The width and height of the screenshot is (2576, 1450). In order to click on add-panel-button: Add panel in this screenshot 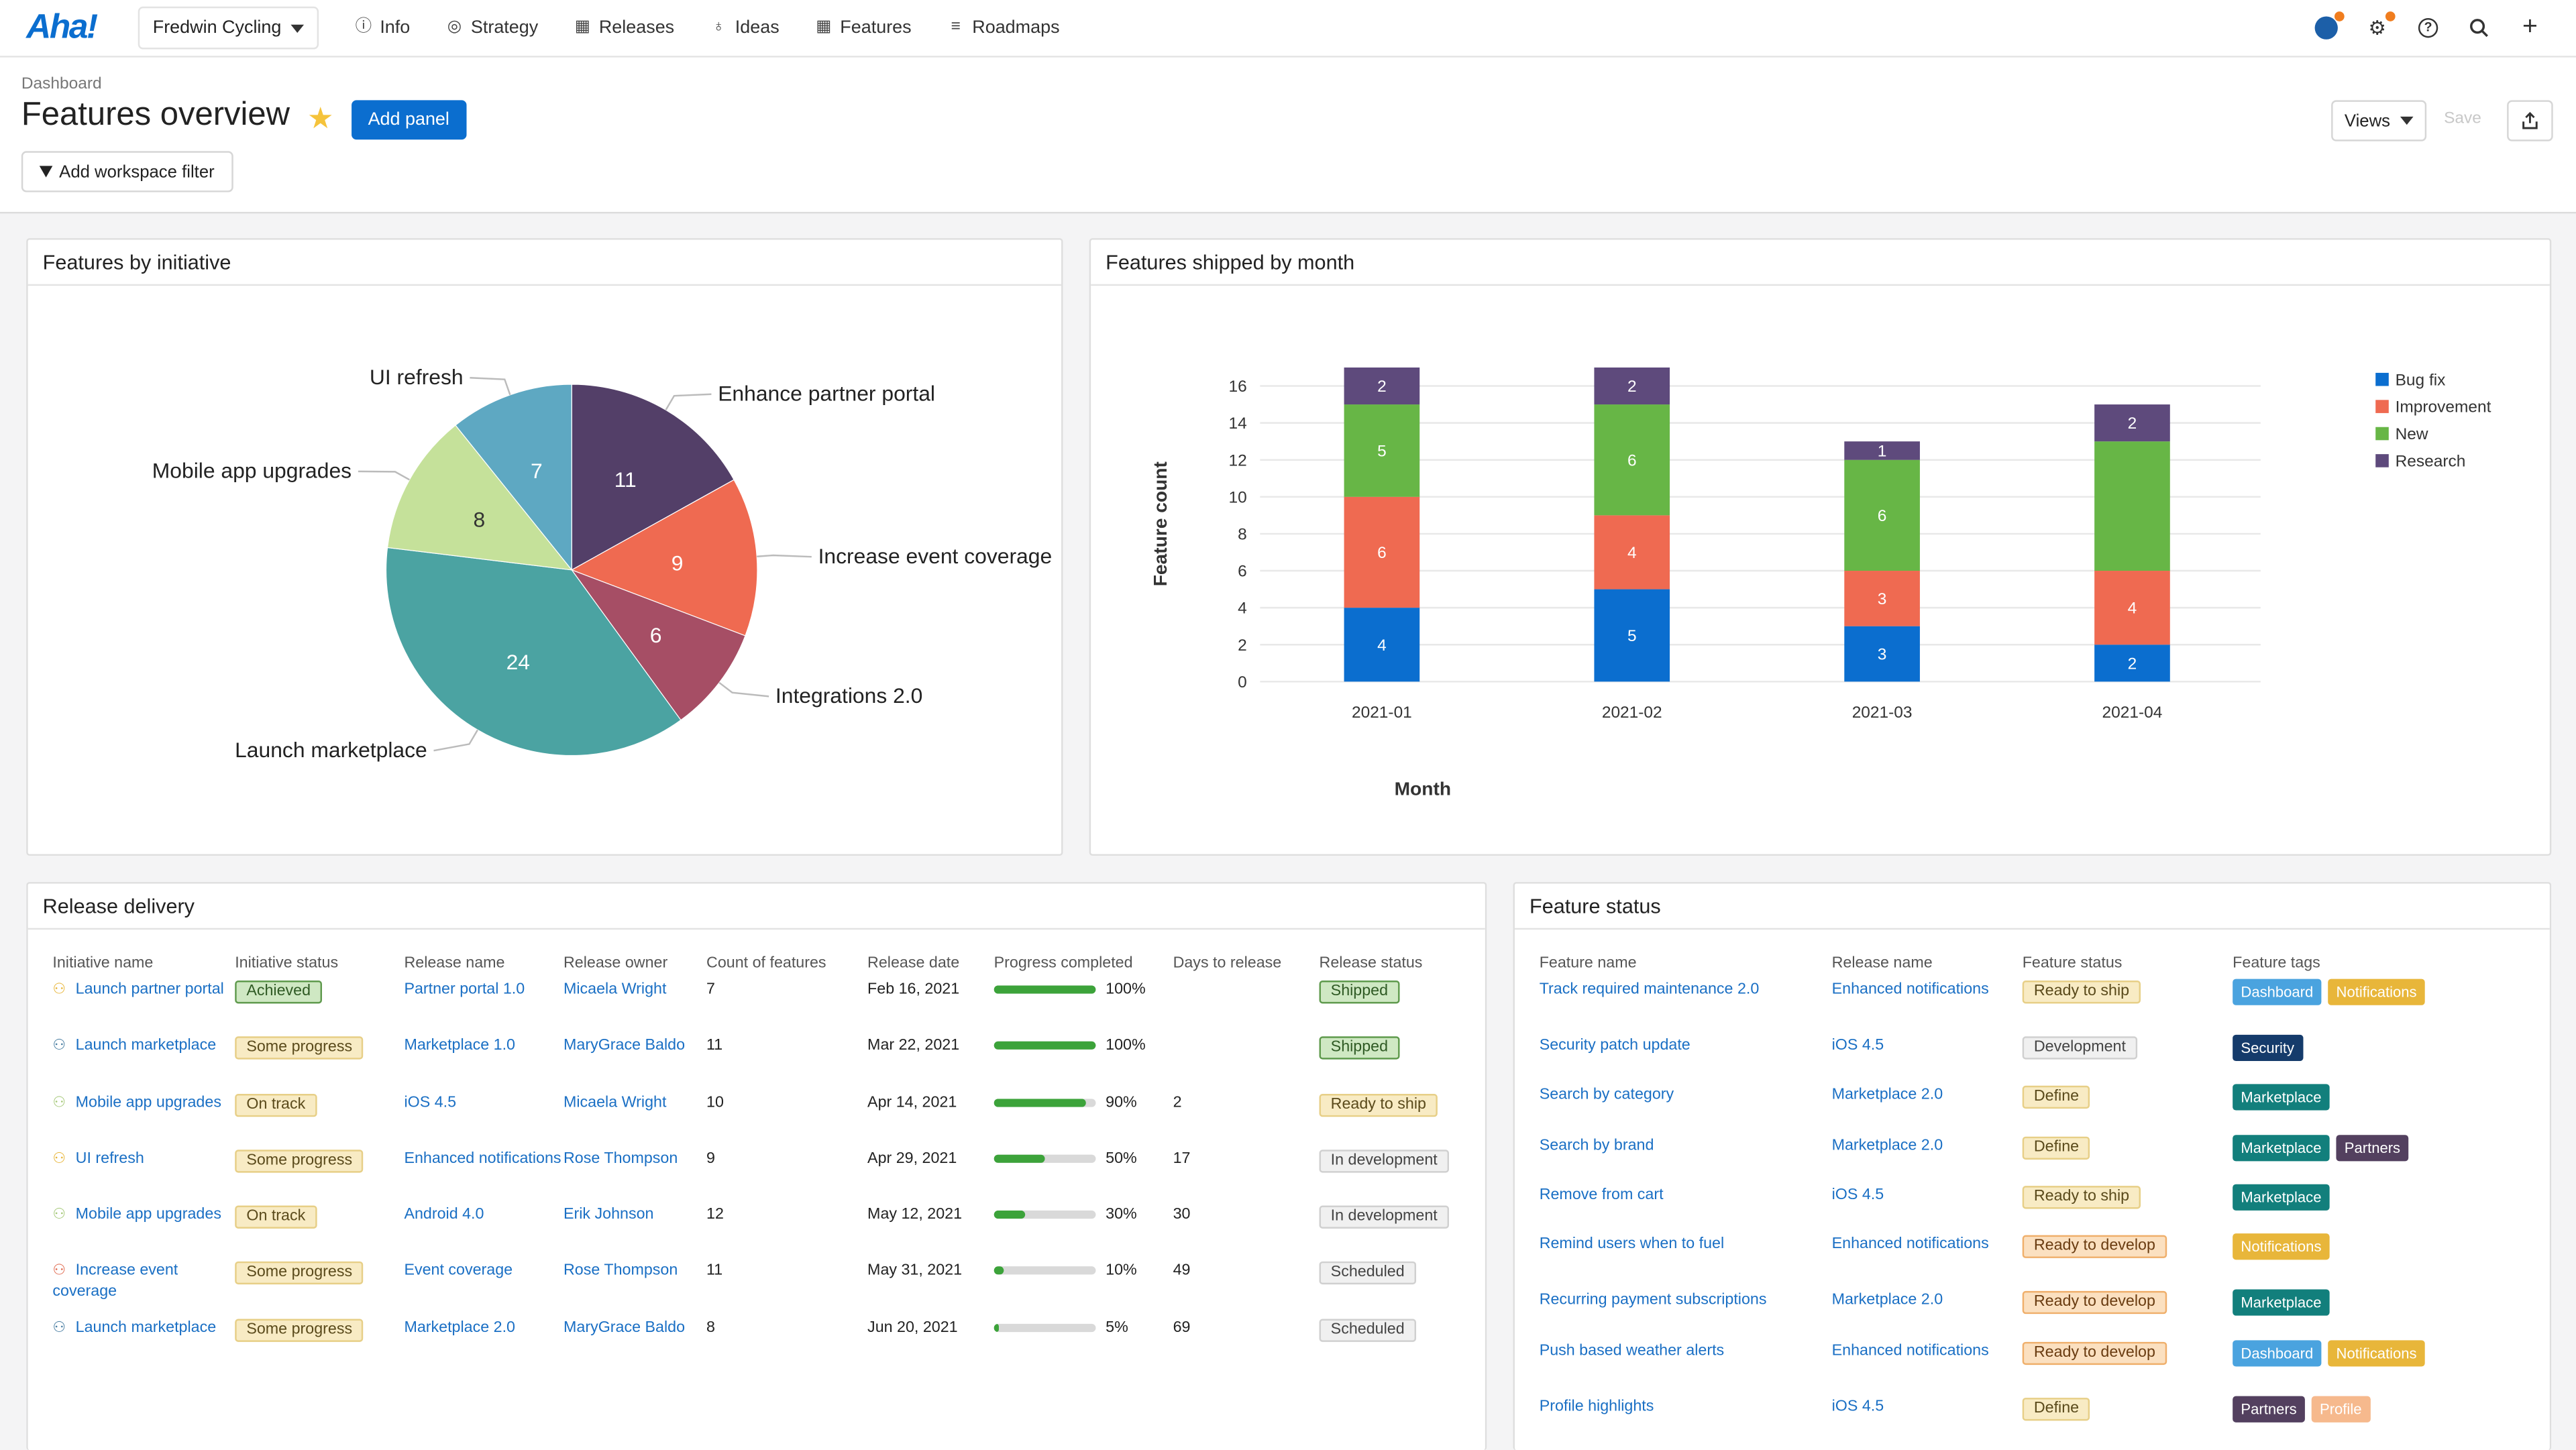, I will do `click(409, 120)`.